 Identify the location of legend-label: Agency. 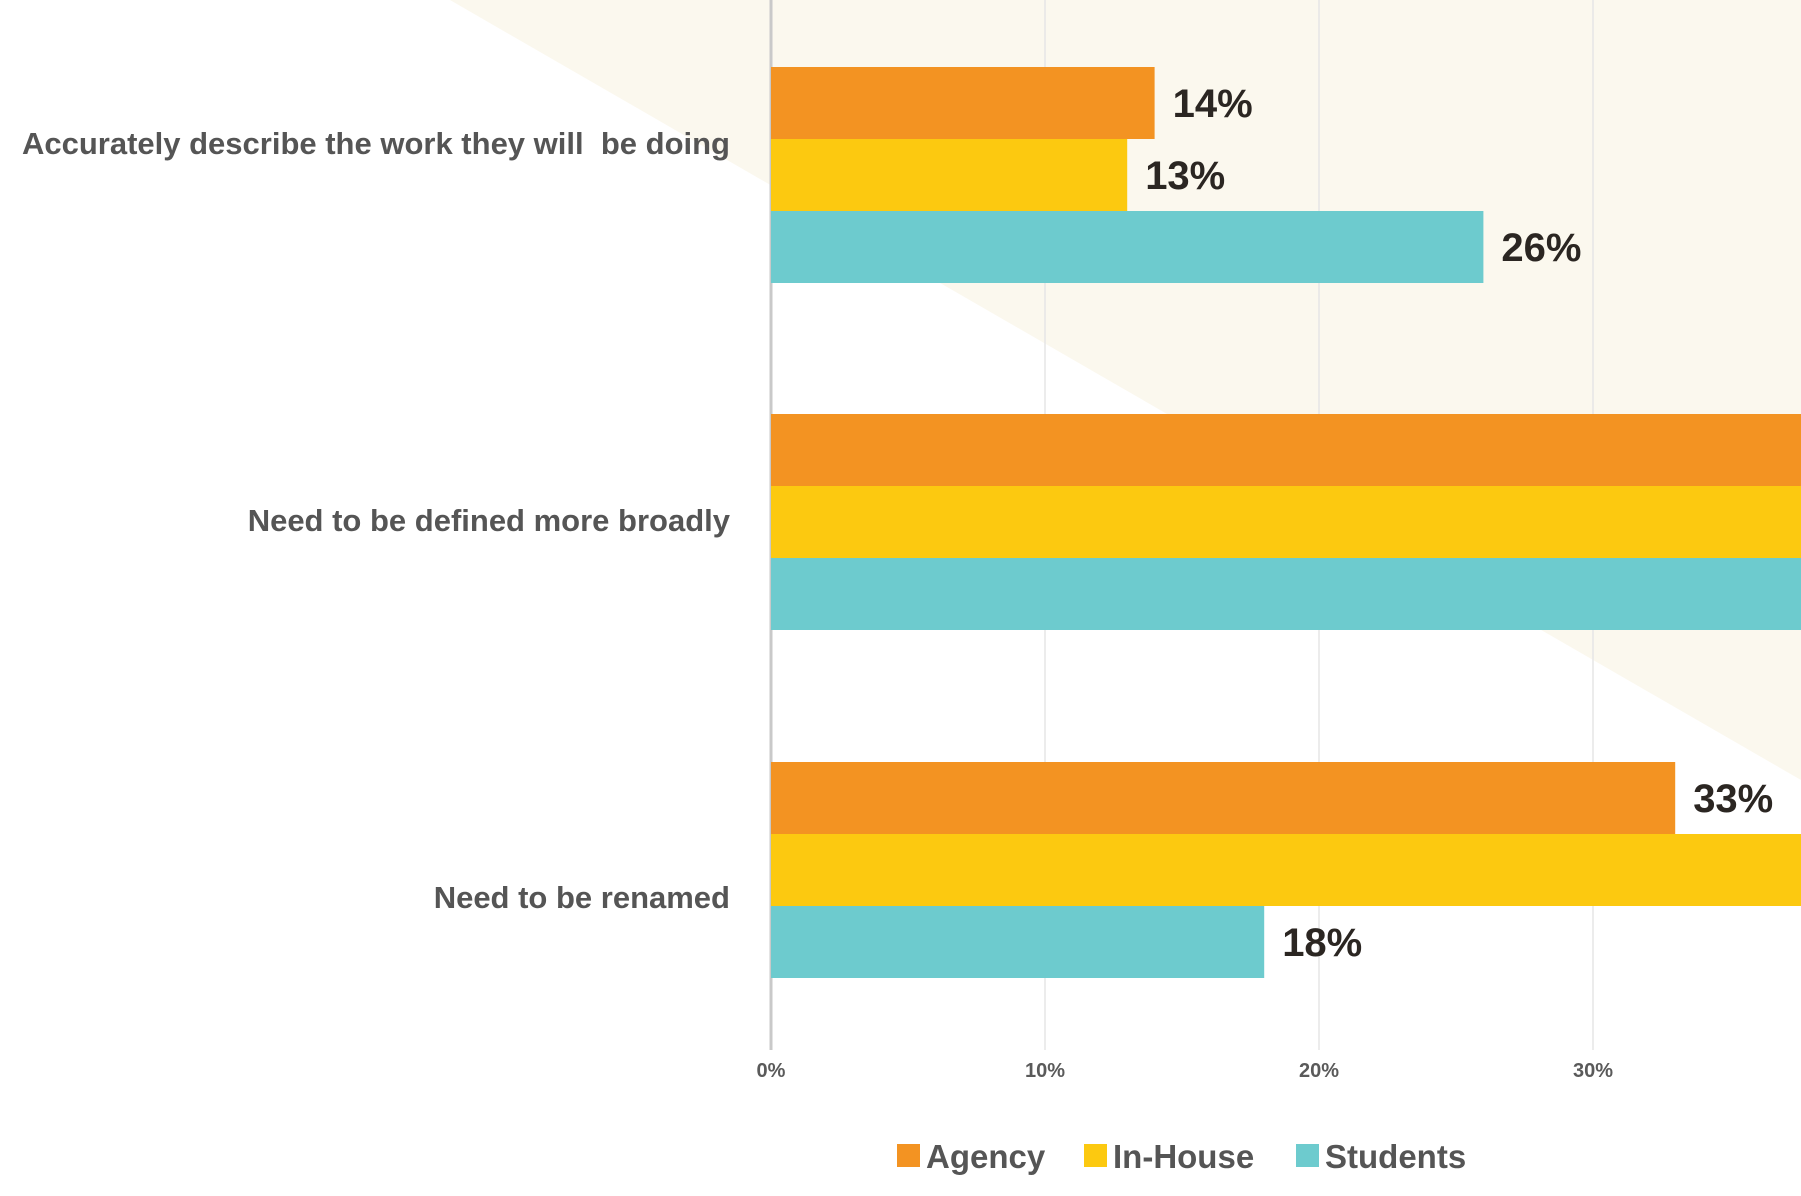
(986, 1156).